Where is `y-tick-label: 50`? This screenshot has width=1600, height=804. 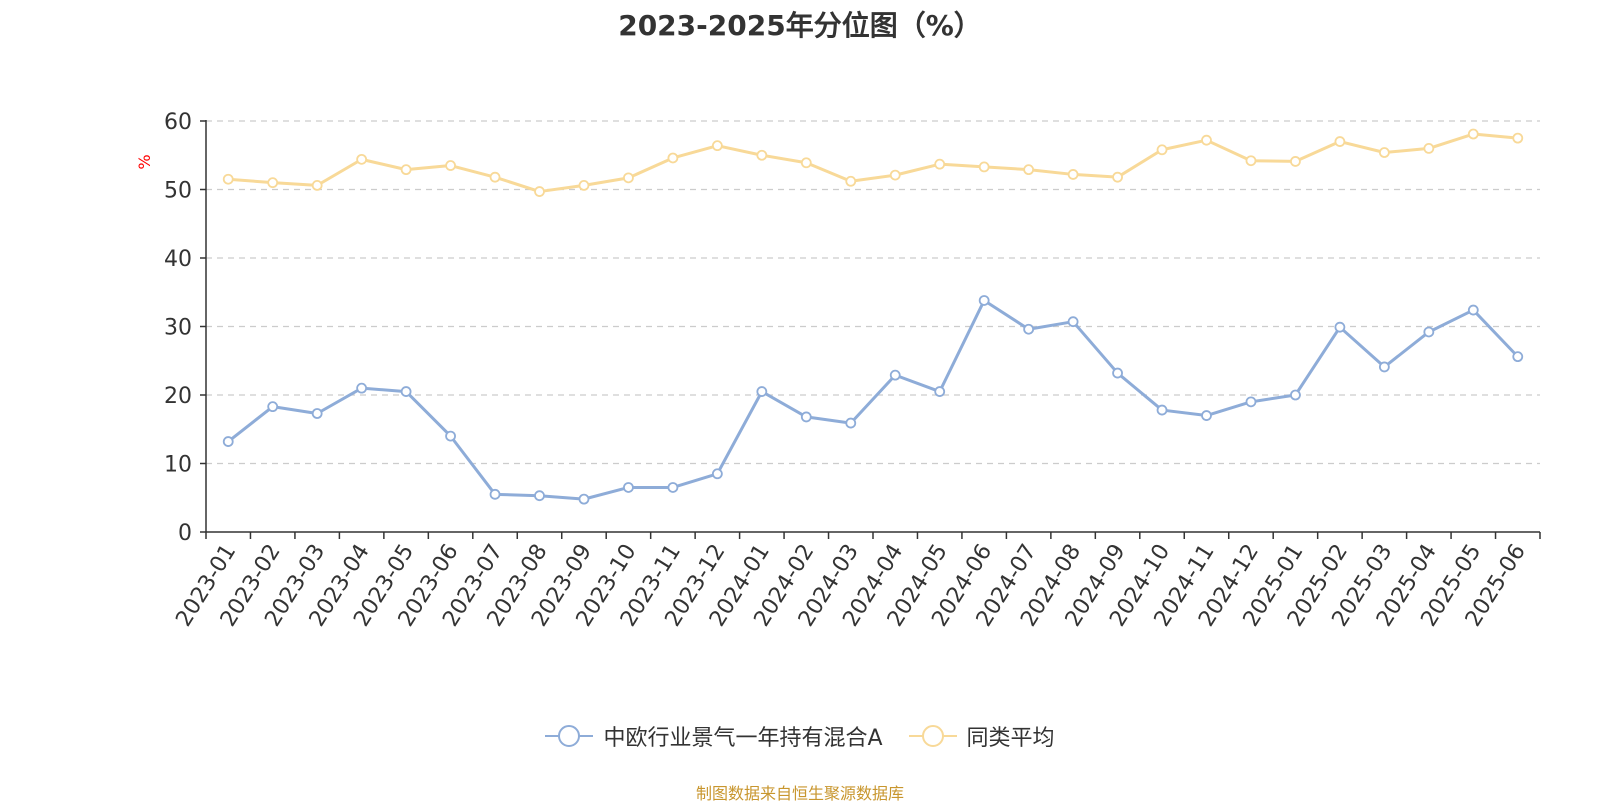 y-tick-label: 50 is located at coordinates (178, 191).